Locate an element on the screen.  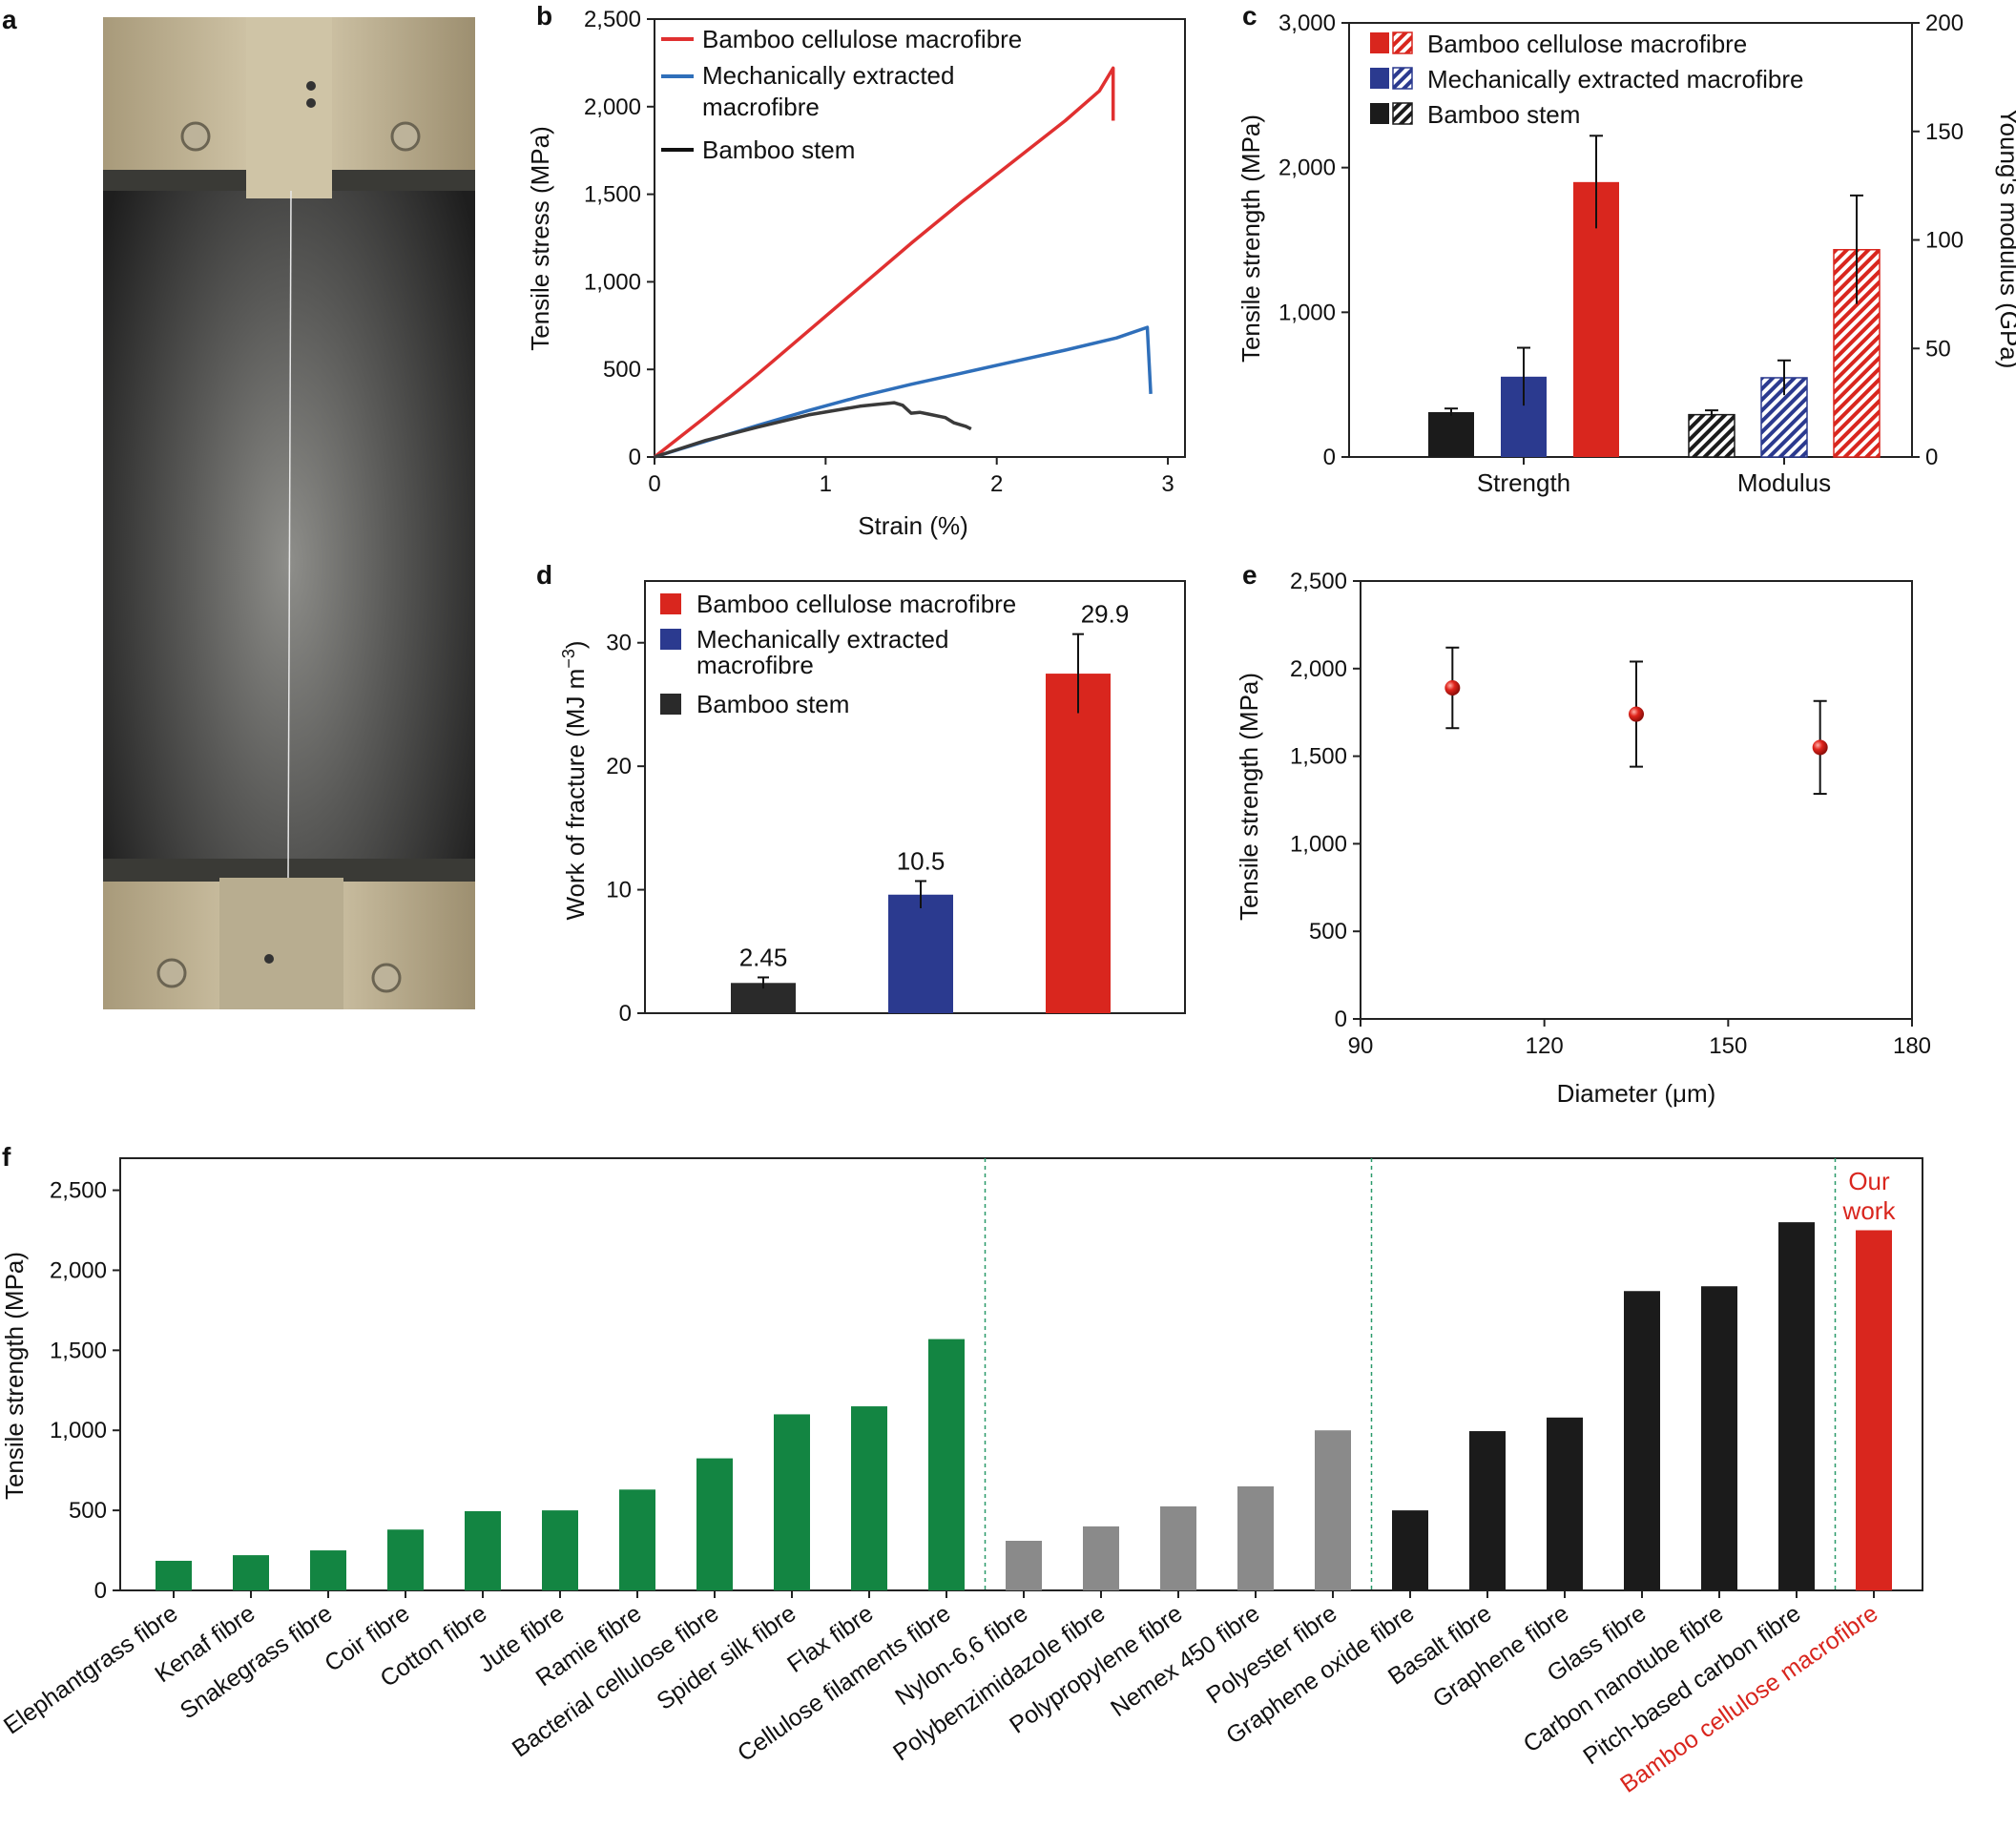
chart-e-frame is located at coordinates (1636, 800).